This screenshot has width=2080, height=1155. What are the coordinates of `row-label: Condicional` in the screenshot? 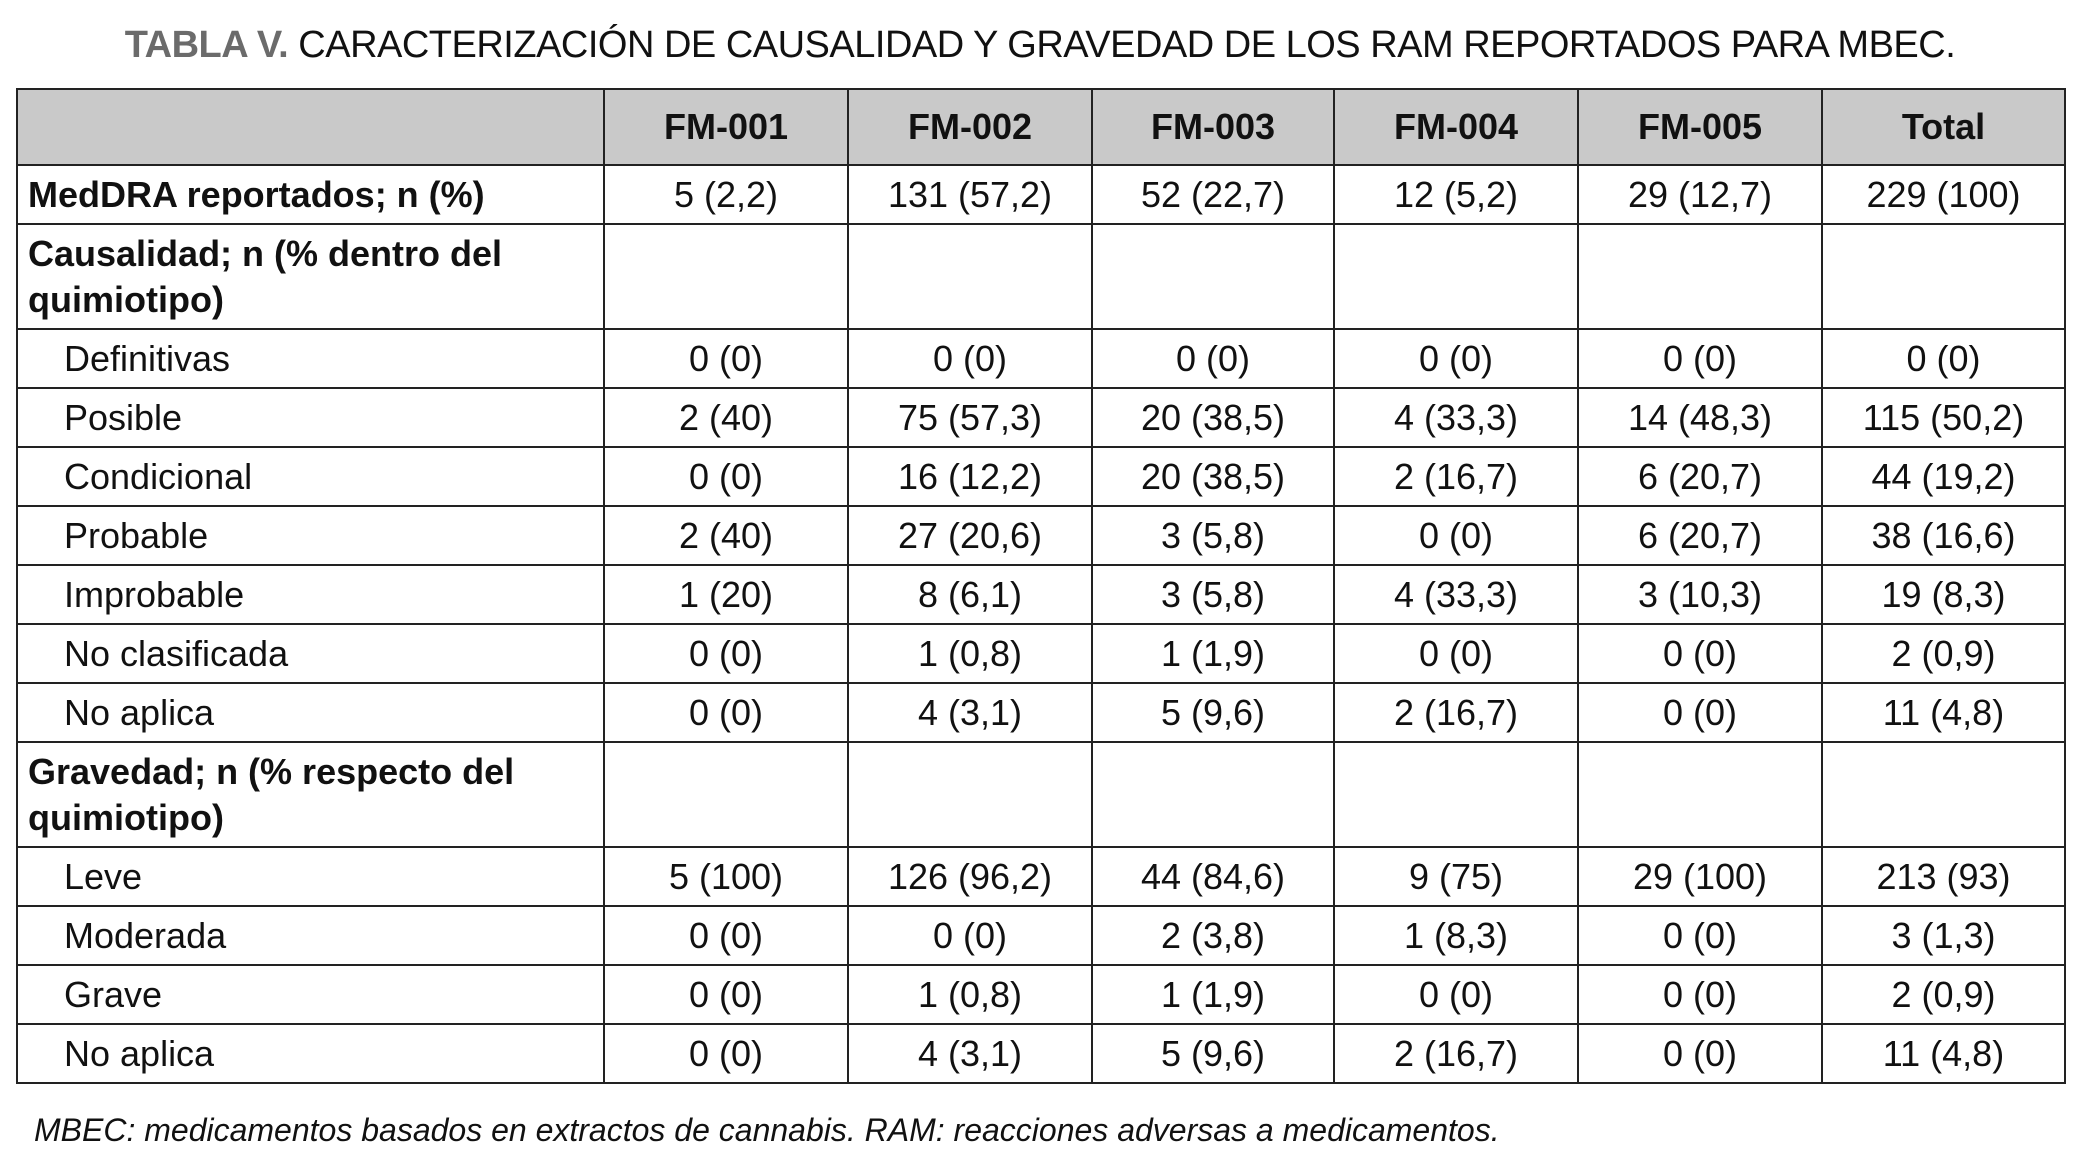 It's located at (310, 476).